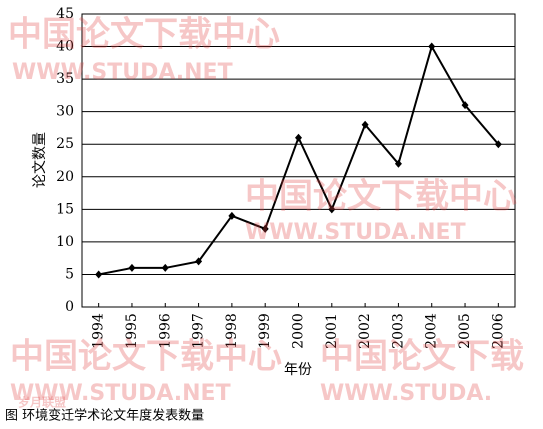 The width and height of the screenshot is (543, 429). What do you see at coordinates (69, 274) in the screenshot?
I see `y-tick-label: 5` at bounding box center [69, 274].